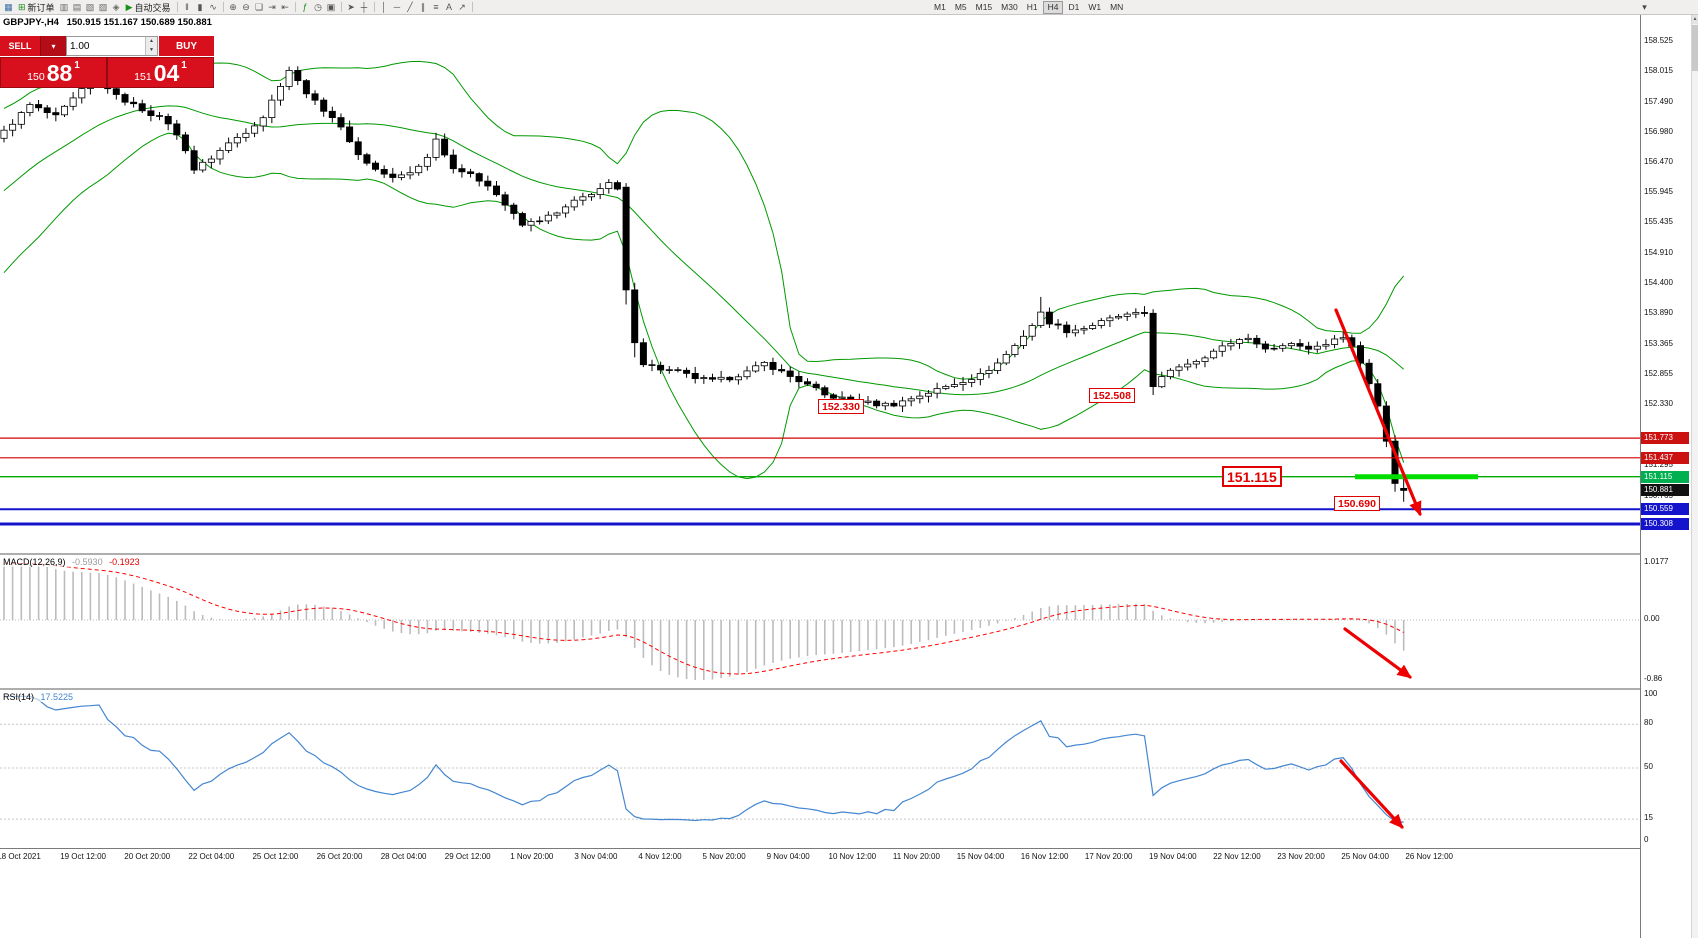  Describe the element at coordinates (19, 697) in the screenshot. I see `rsi-name: RSI(14)` at that location.